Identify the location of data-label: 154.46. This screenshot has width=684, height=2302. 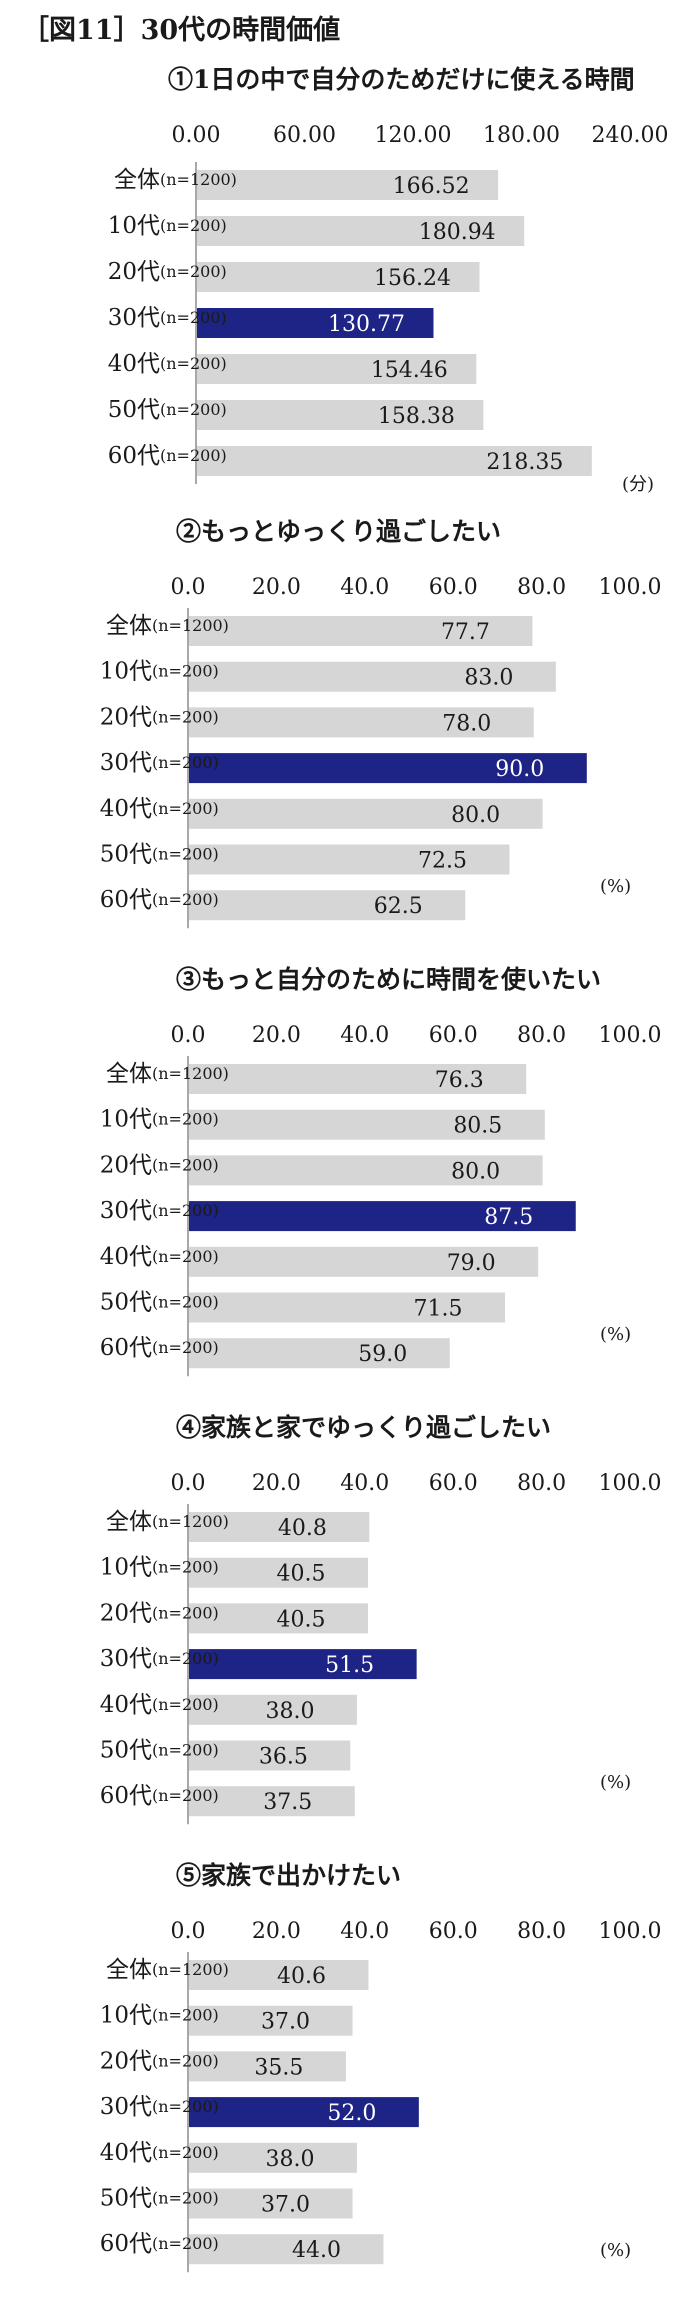
(409, 370).